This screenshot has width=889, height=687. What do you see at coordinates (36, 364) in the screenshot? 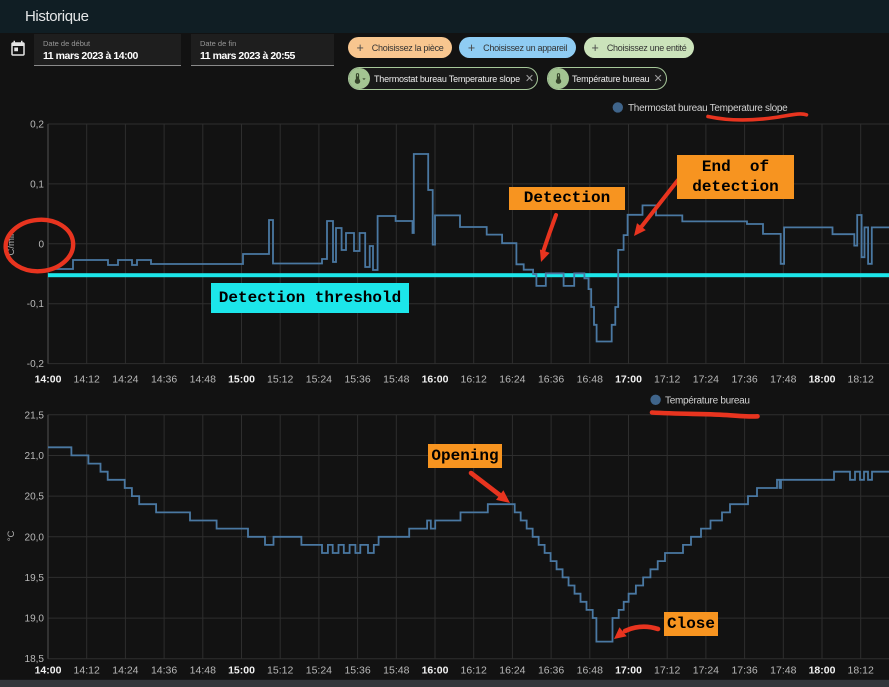
I see `svg-text: -0,2` at bounding box center [36, 364].